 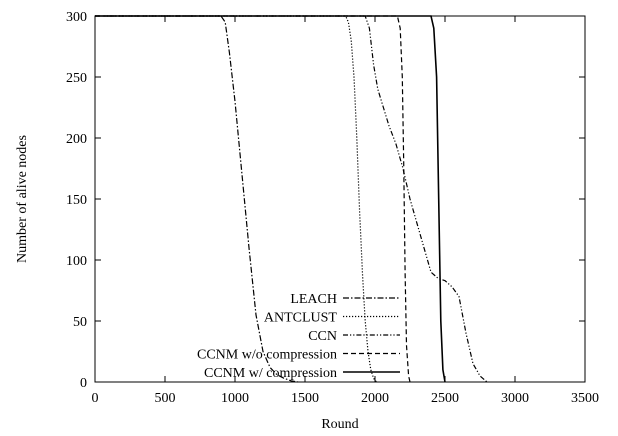 What do you see at coordinates (76, 78) in the screenshot?
I see `y-tick-label: 250` at bounding box center [76, 78].